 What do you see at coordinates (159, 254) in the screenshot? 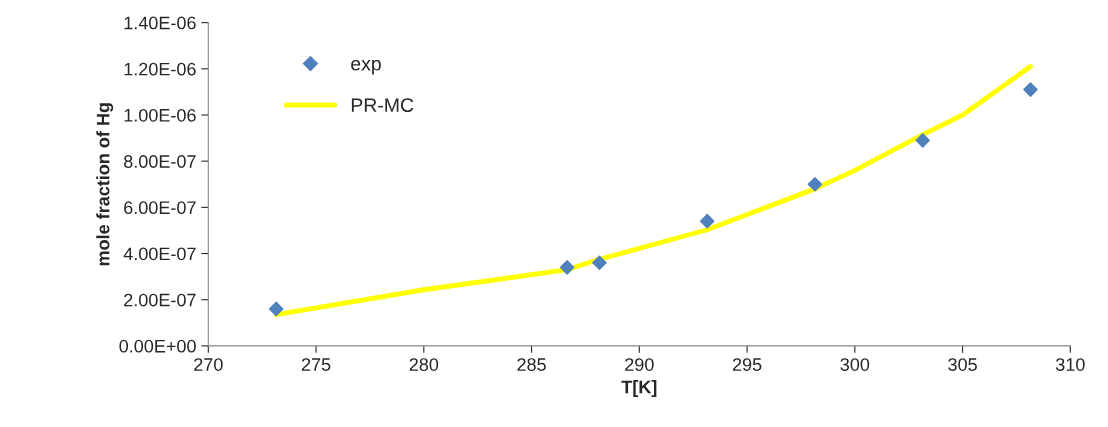
I see `y-tick-label: 4.00E-07` at bounding box center [159, 254].